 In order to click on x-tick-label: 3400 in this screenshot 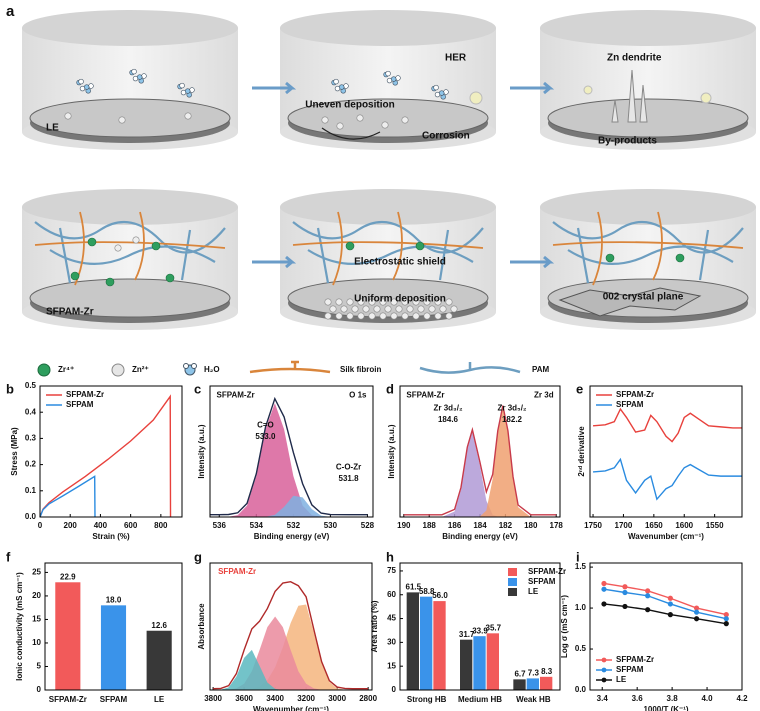, I will do `click(275, 698)`.